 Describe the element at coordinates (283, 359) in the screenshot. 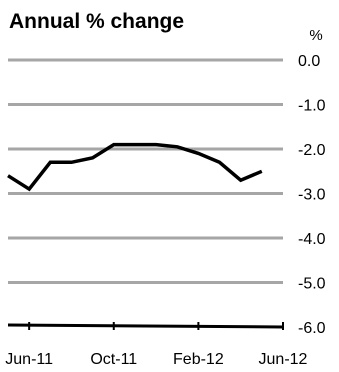

I see `x-tick-label: Jun-12` at that location.